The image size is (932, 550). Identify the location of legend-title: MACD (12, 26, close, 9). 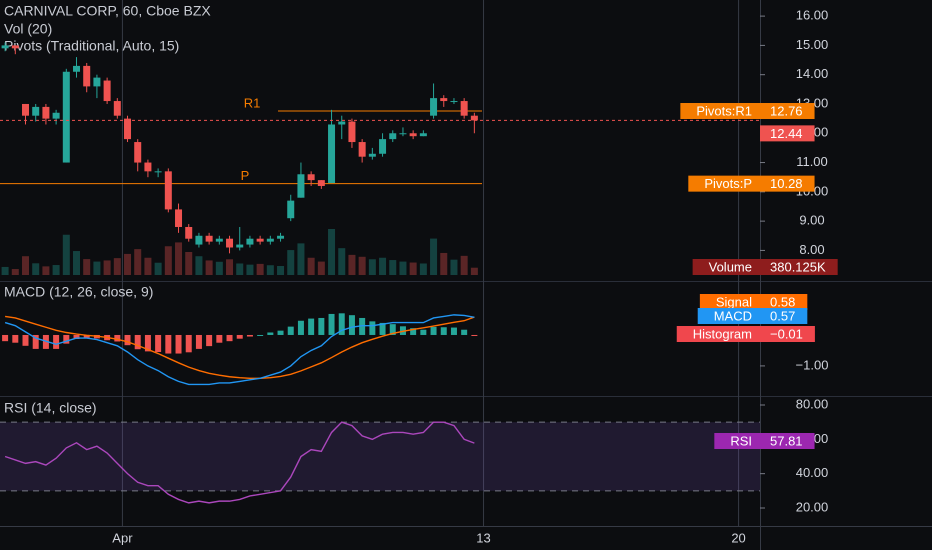
(78, 292).